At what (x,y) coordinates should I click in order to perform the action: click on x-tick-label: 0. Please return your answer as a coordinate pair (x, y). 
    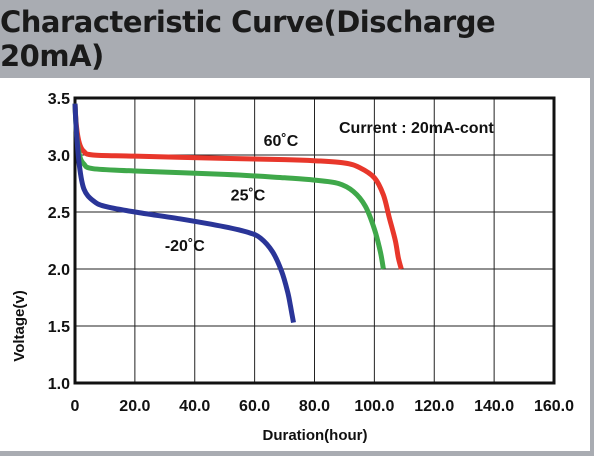
    Looking at the image, I should click on (75, 406).